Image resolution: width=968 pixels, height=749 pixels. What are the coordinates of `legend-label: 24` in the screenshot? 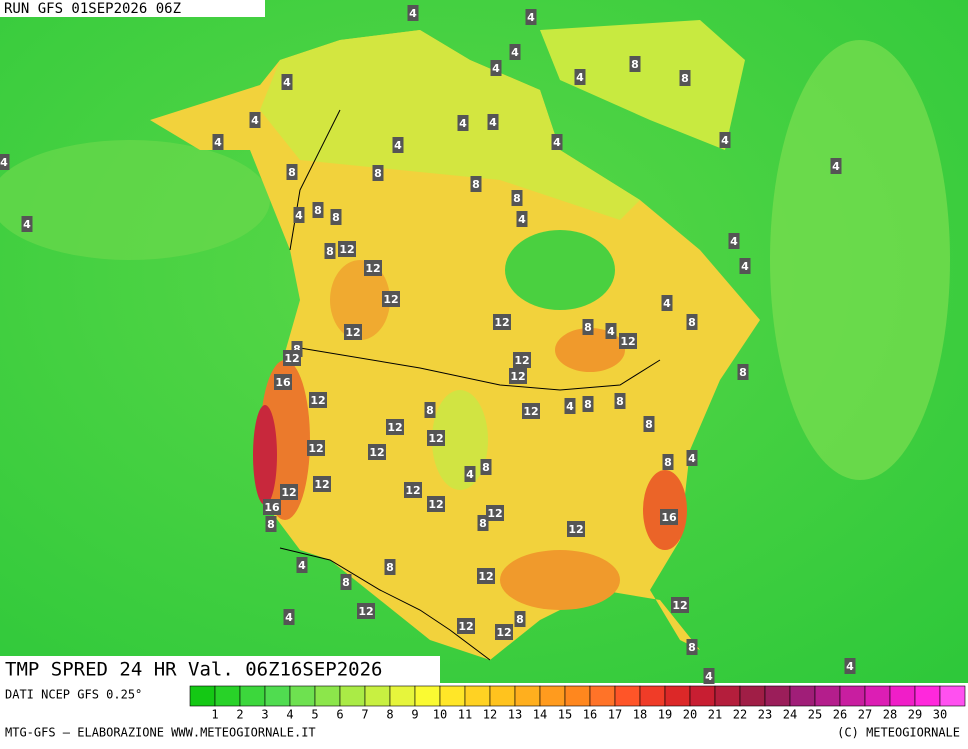 It's located at (790, 715).